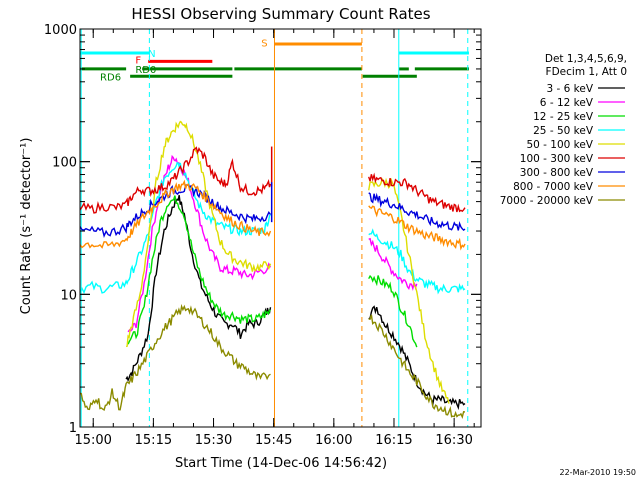 Image resolution: width=640 pixels, height=480 pixels. Describe the element at coordinates (557, 173) in the screenshot. I see `legend-entry-label: 300 - 800 keV` at that location.